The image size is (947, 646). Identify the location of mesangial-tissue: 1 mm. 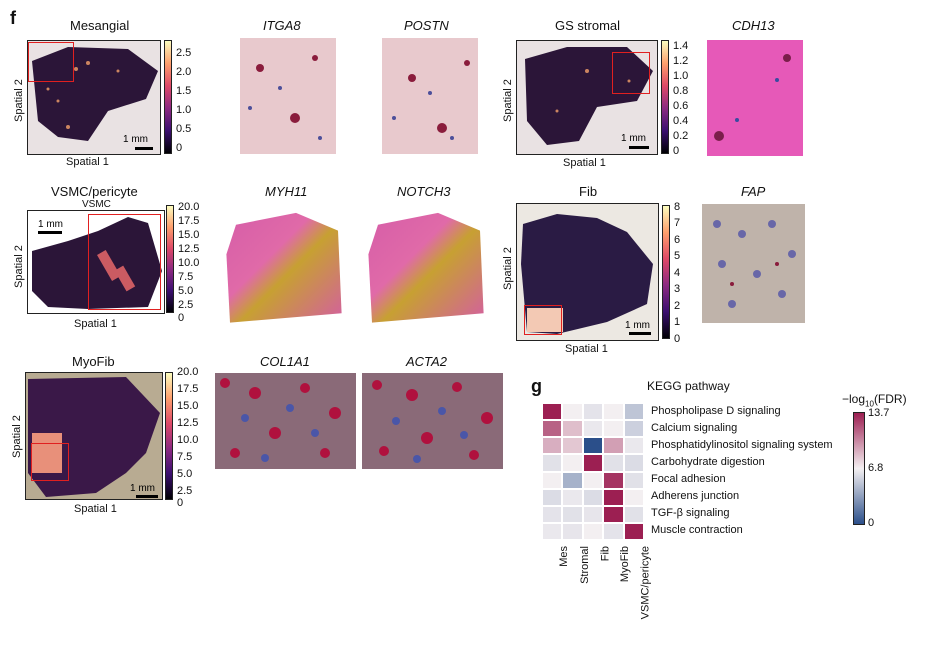
(95, 98).